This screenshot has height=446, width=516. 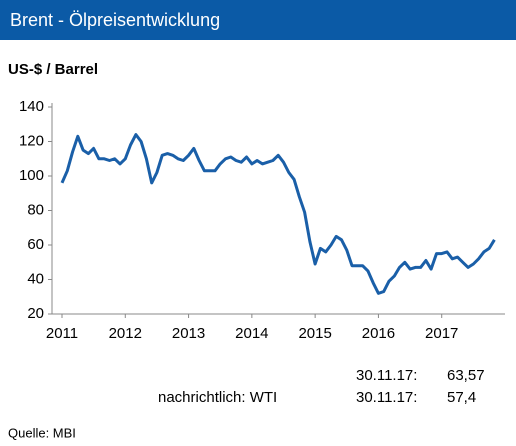 I want to click on y-tick-label: 100, so click(x=31, y=175).